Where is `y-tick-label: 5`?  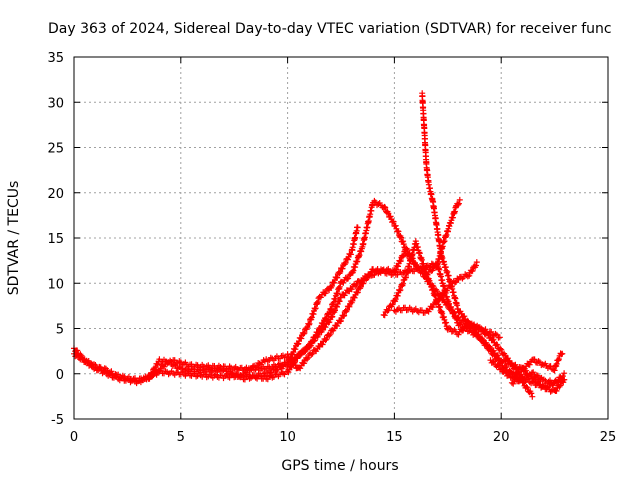 y-tick-label: 5 is located at coordinates (60, 330).